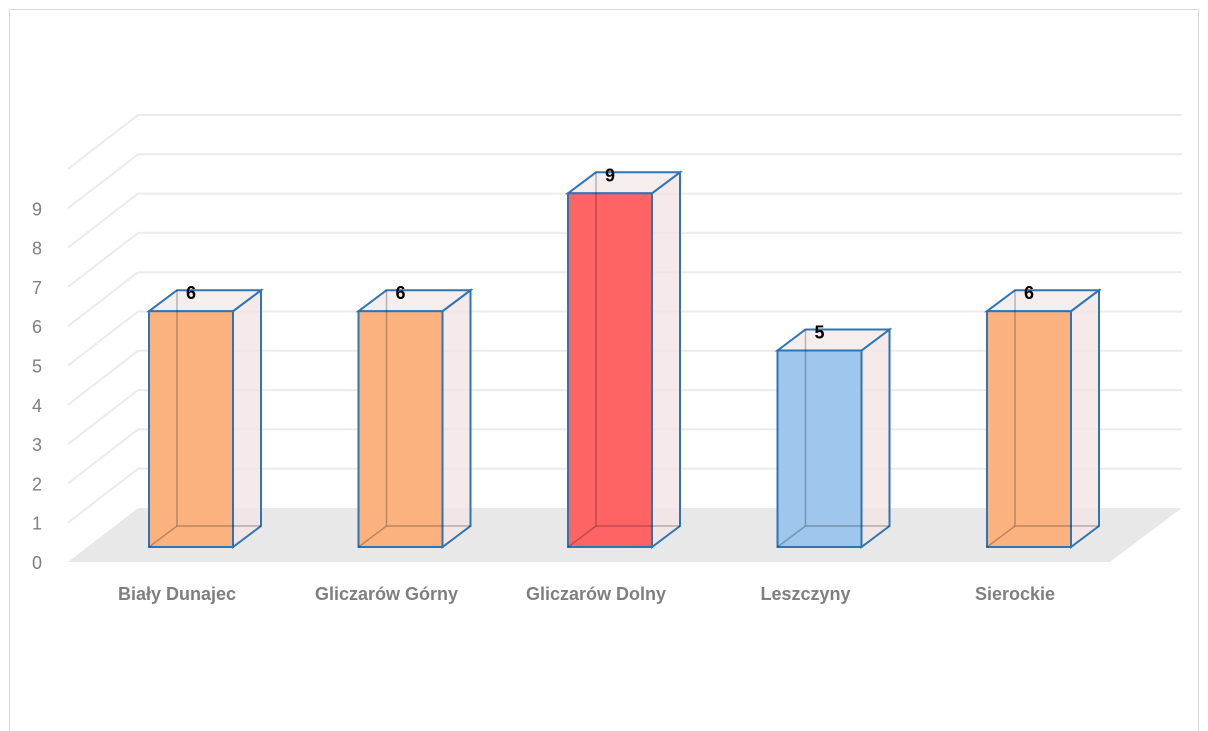  What do you see at coordinates (37, 327) in the screenshot?
I see `y-tick-label: 6` at bounding box center [37, 327].